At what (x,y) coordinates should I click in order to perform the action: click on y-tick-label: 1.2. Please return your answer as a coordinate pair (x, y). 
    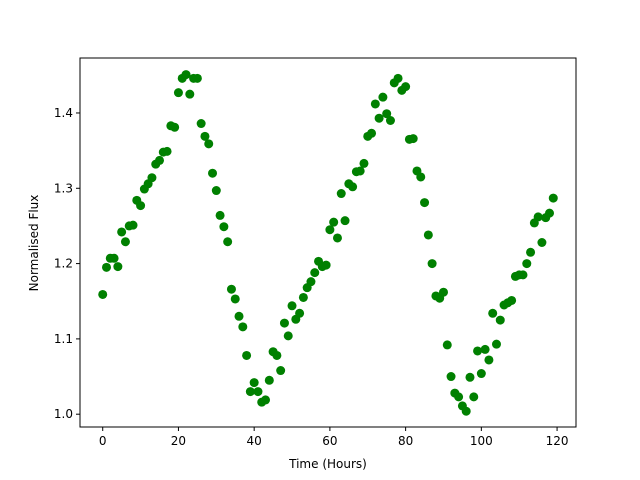
    Looking at the image, I should click on (63, 264).